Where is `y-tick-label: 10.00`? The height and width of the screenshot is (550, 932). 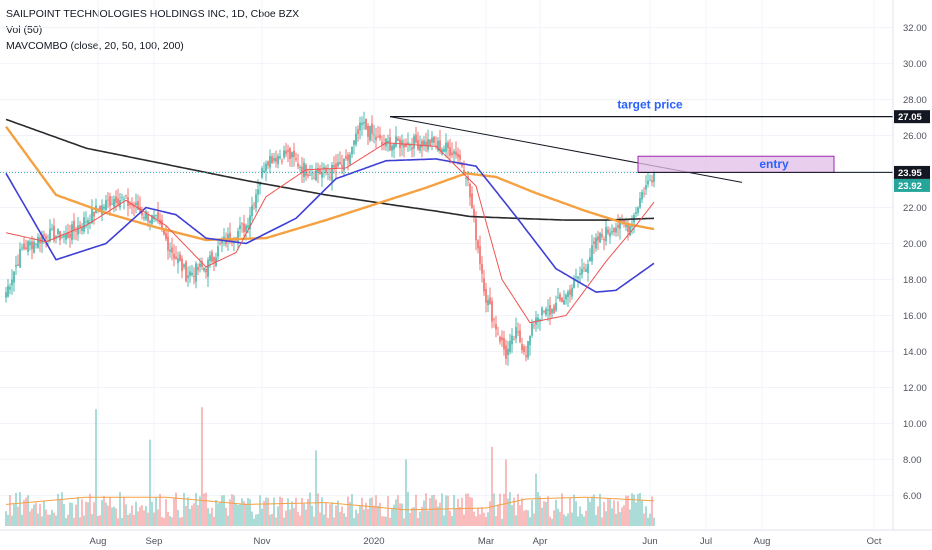 y-tick-label: 10.00 is located at coordinates (915, 424).